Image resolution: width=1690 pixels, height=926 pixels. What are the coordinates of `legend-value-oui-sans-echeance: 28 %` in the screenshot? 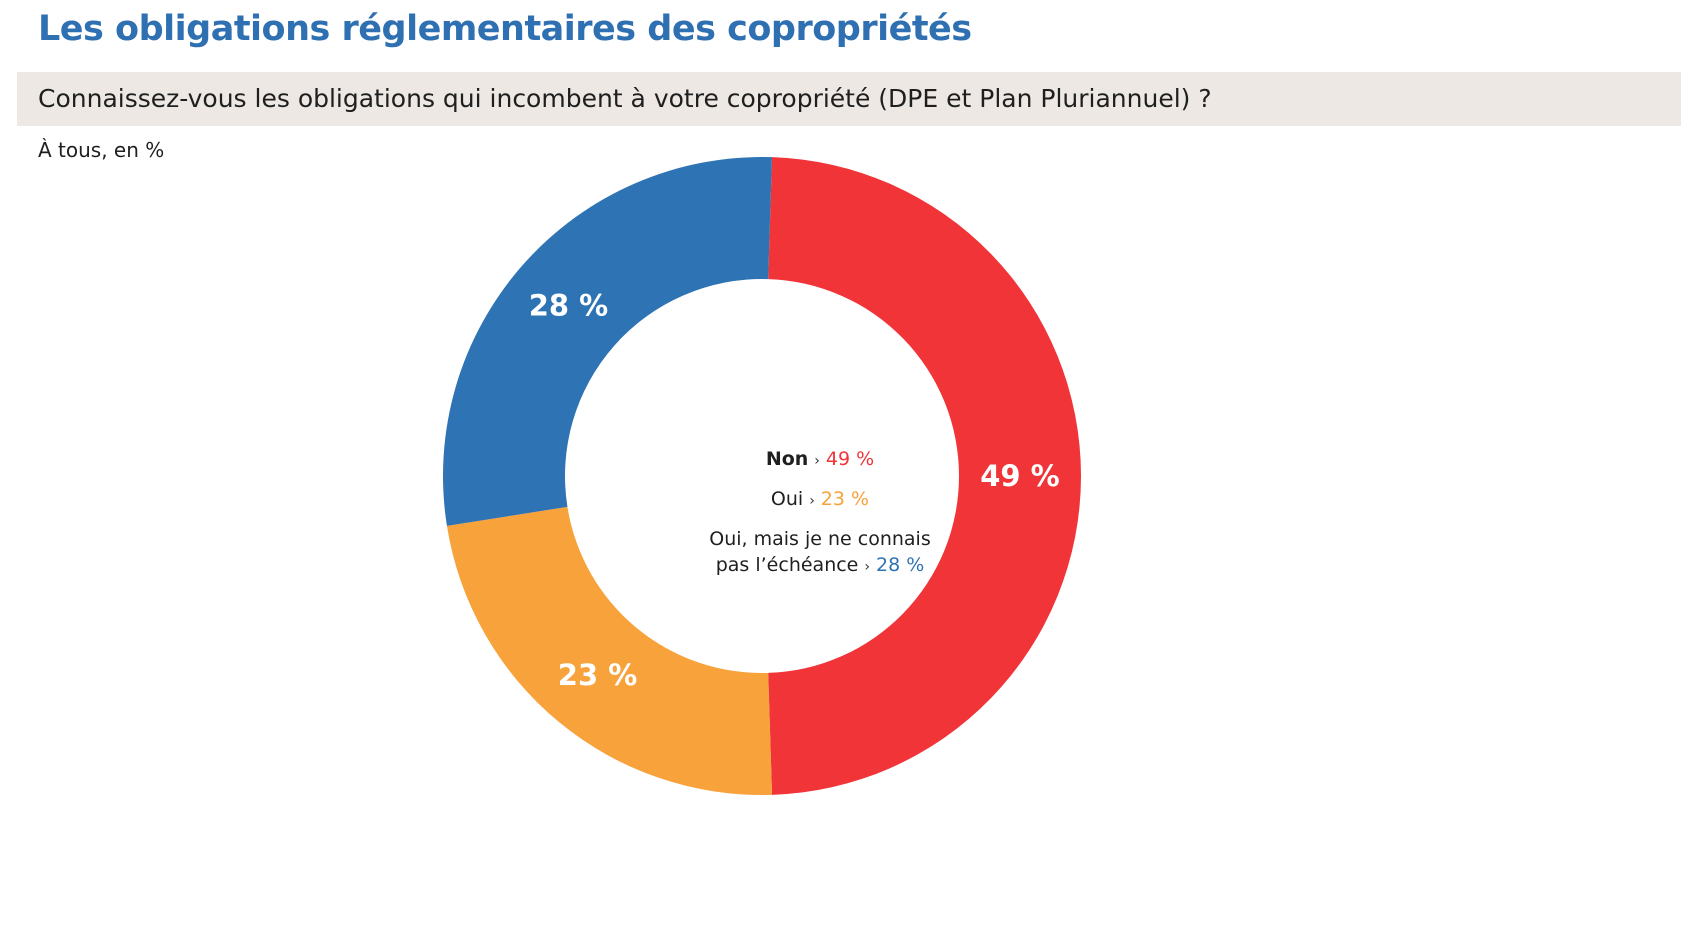 It's located at (900, 565).